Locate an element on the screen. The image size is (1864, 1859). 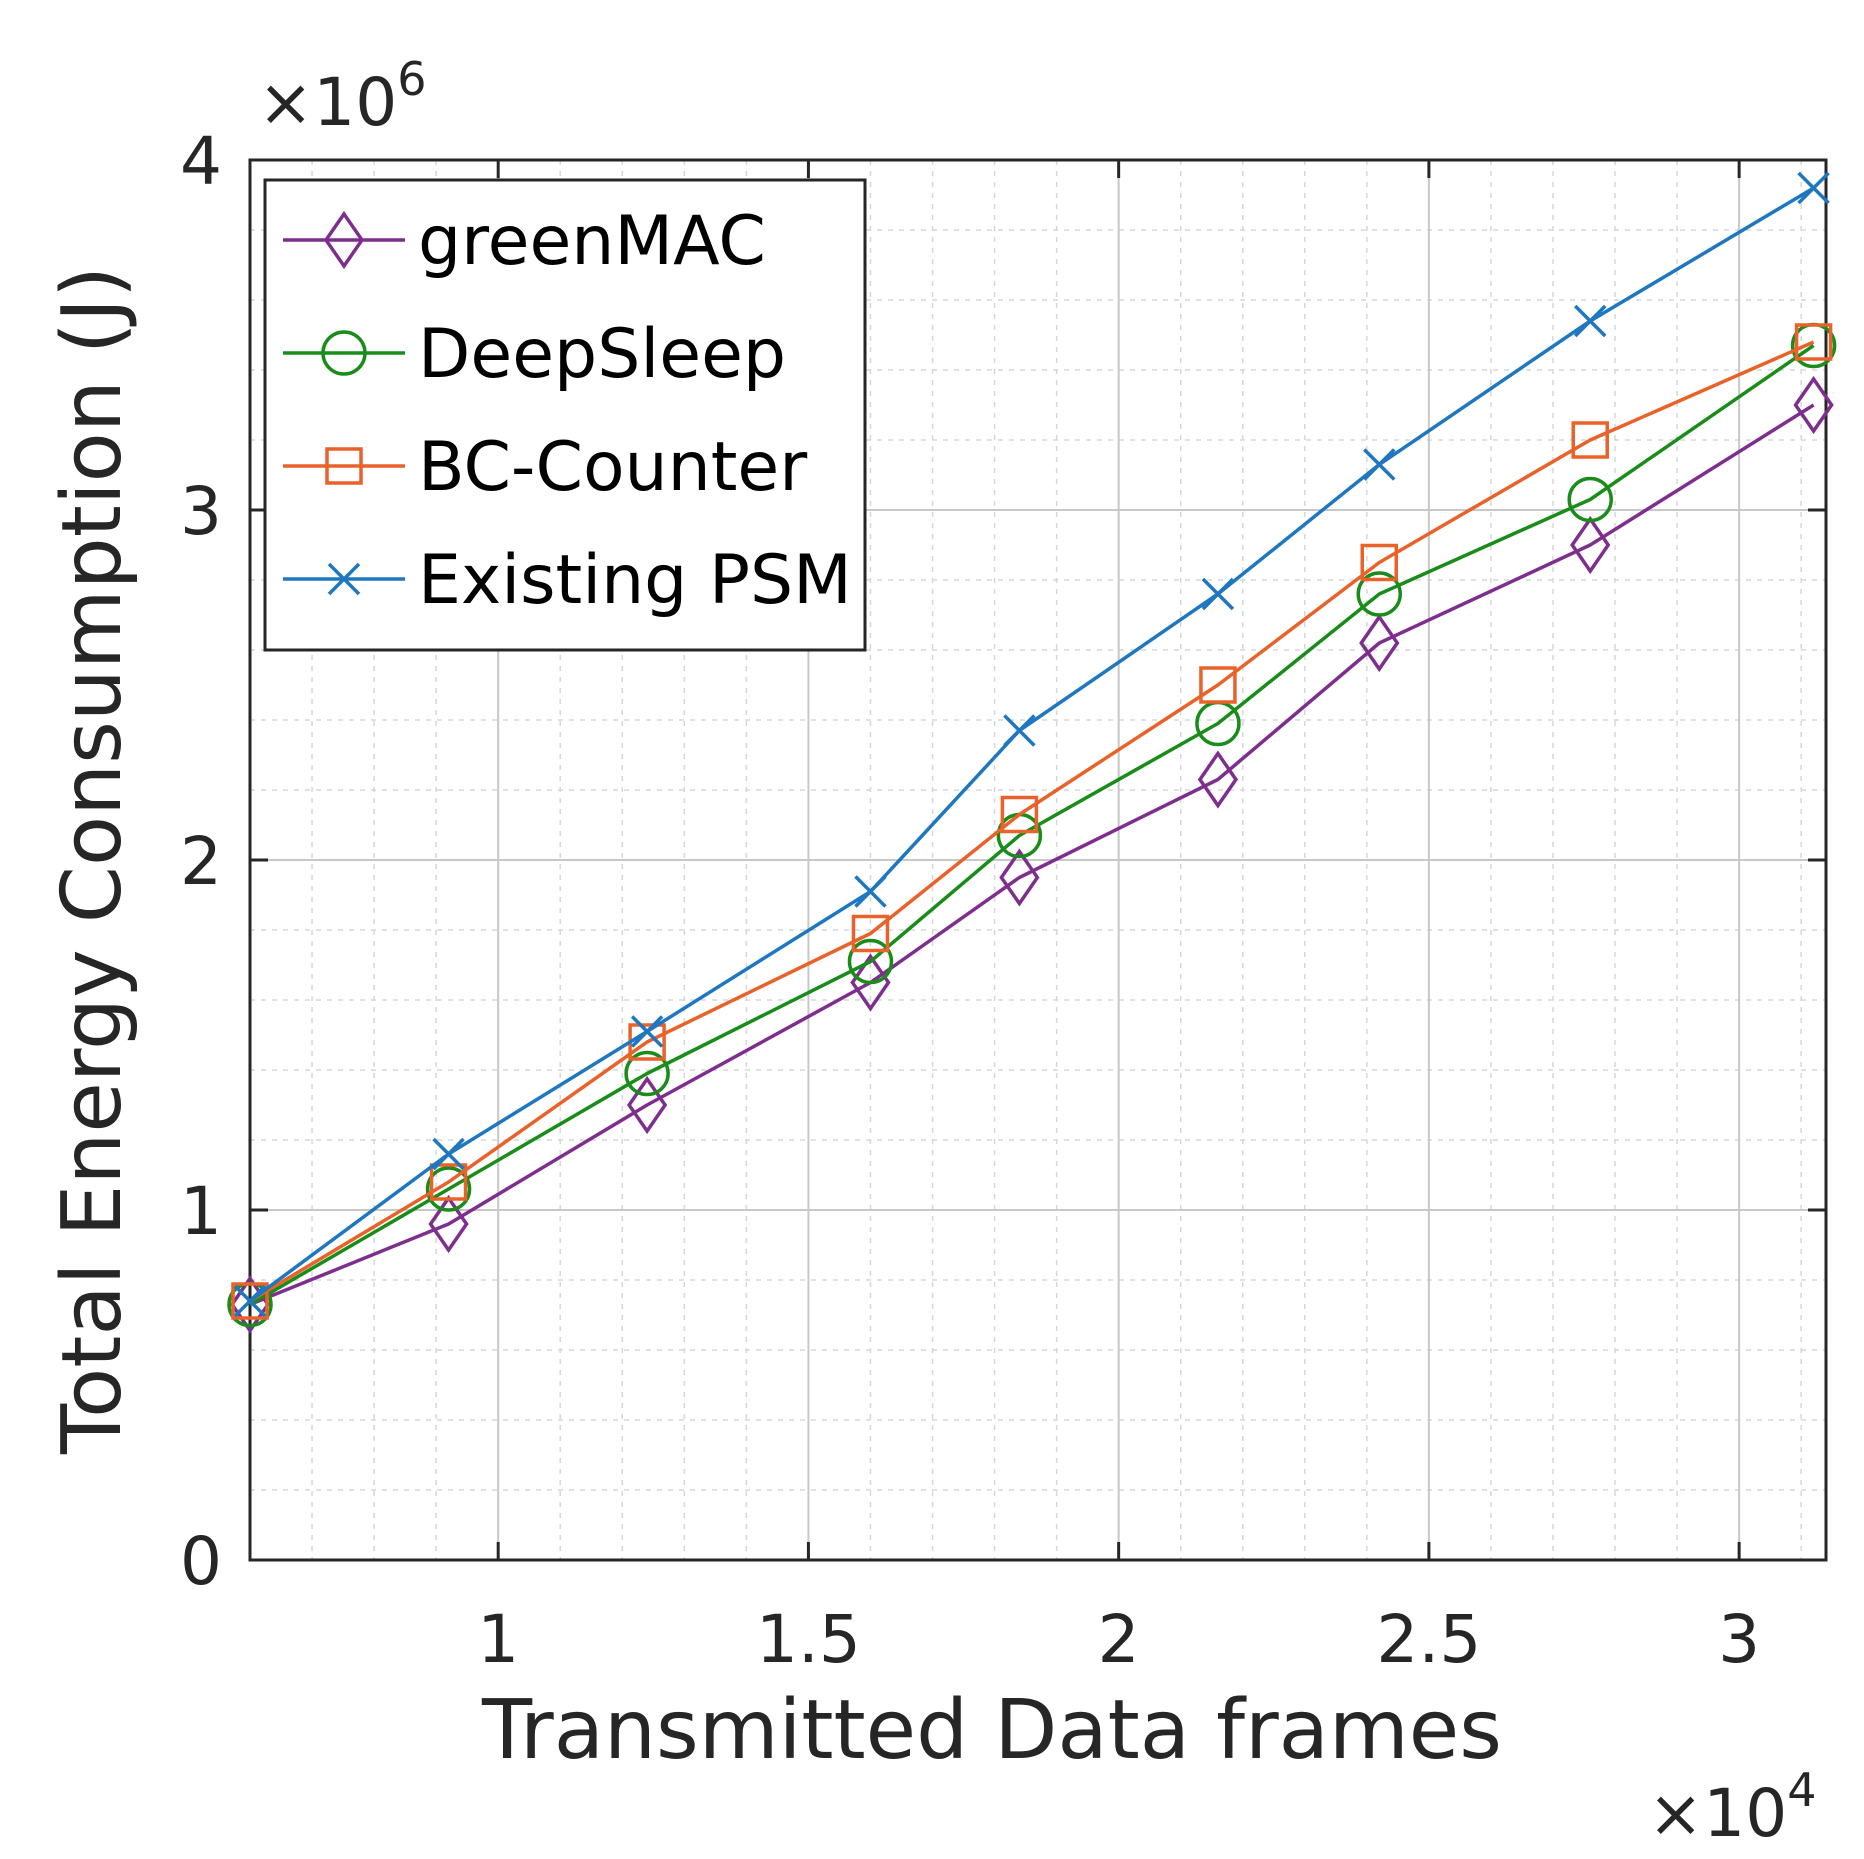
legend-marker-bc-counter is located at coordinates (344, 466).